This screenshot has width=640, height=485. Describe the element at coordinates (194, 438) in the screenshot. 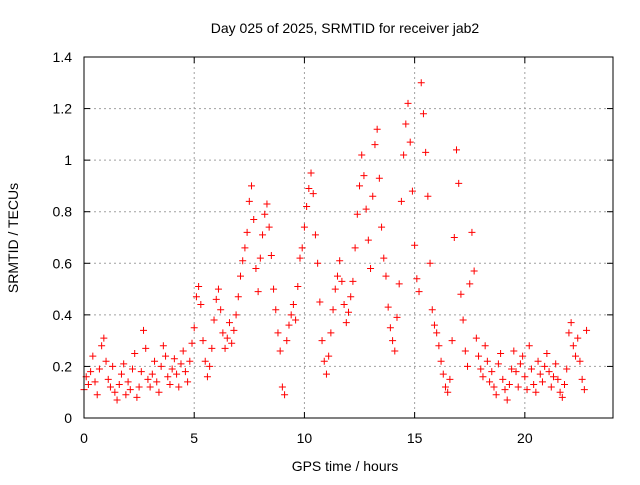

I see `x-tick-label: 5` at that location.